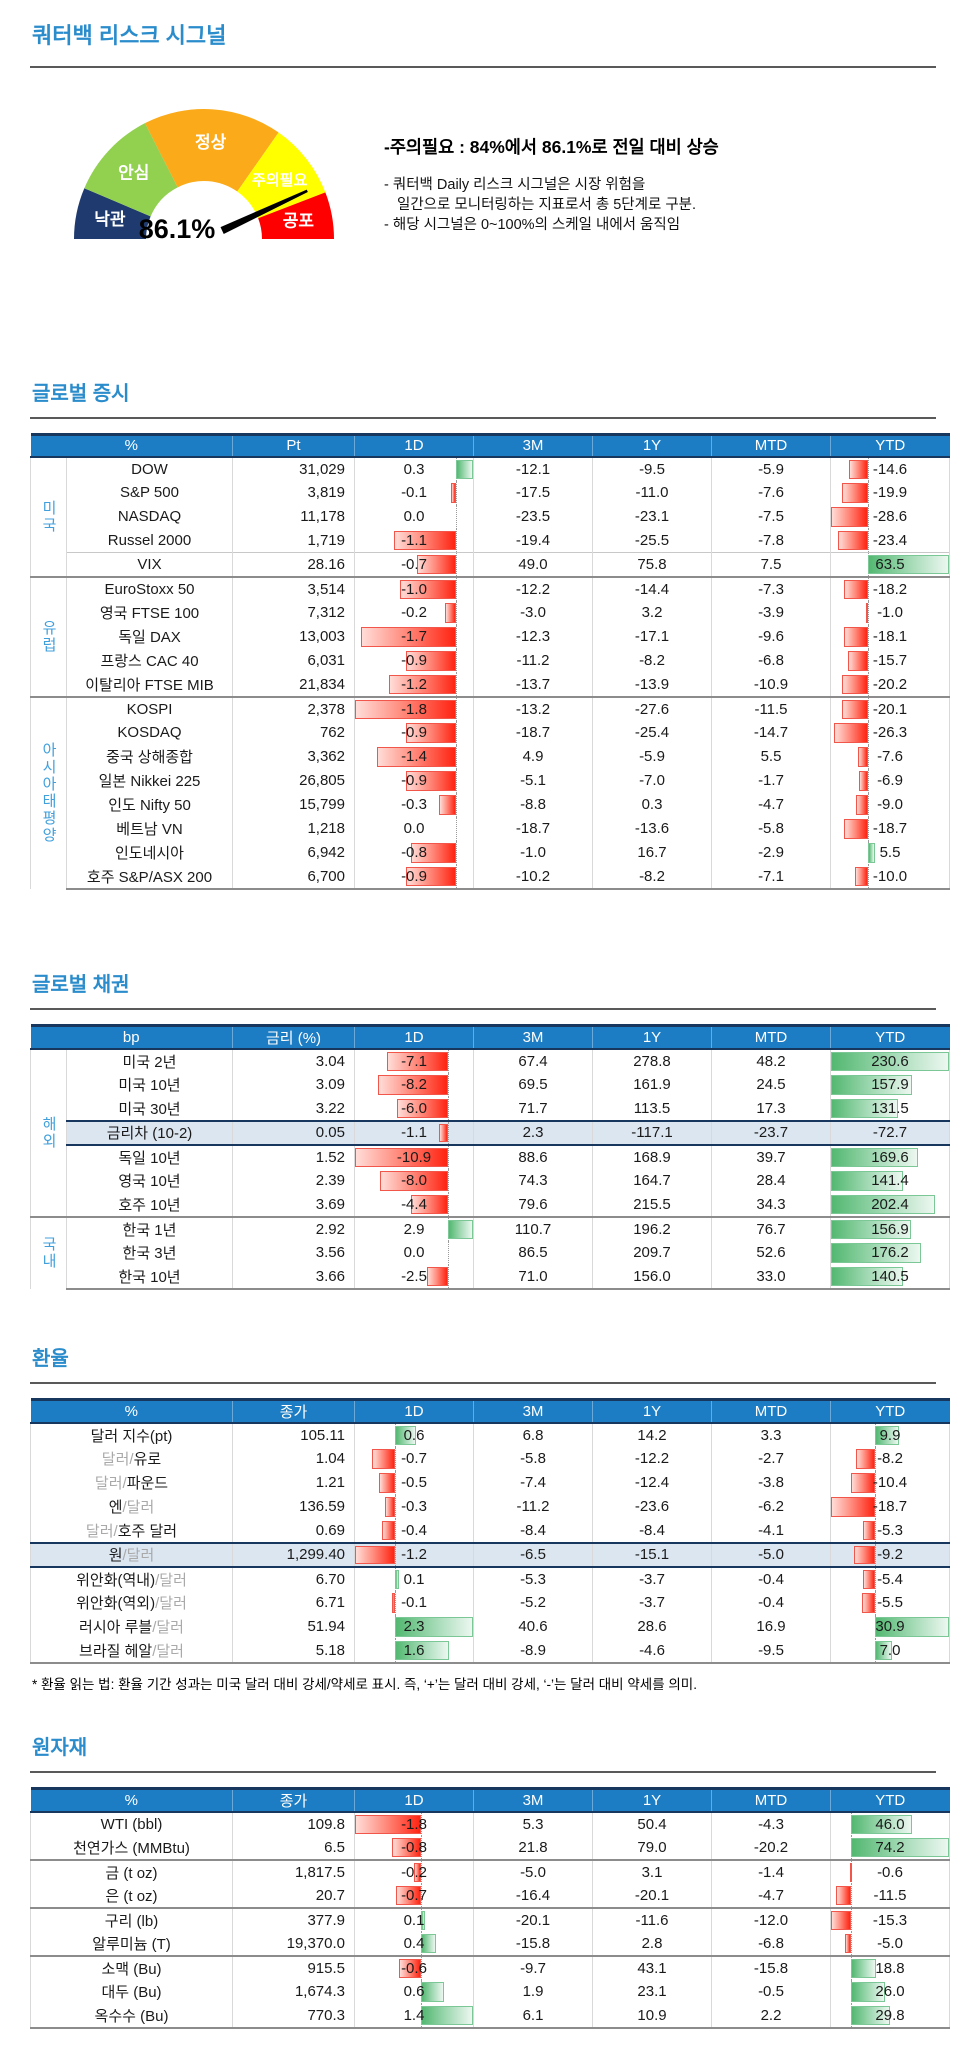  What do you see at coordinates (890, 588) in the screenshot?
I see `value-cell: -18.2` at bounding box center [890, 588].